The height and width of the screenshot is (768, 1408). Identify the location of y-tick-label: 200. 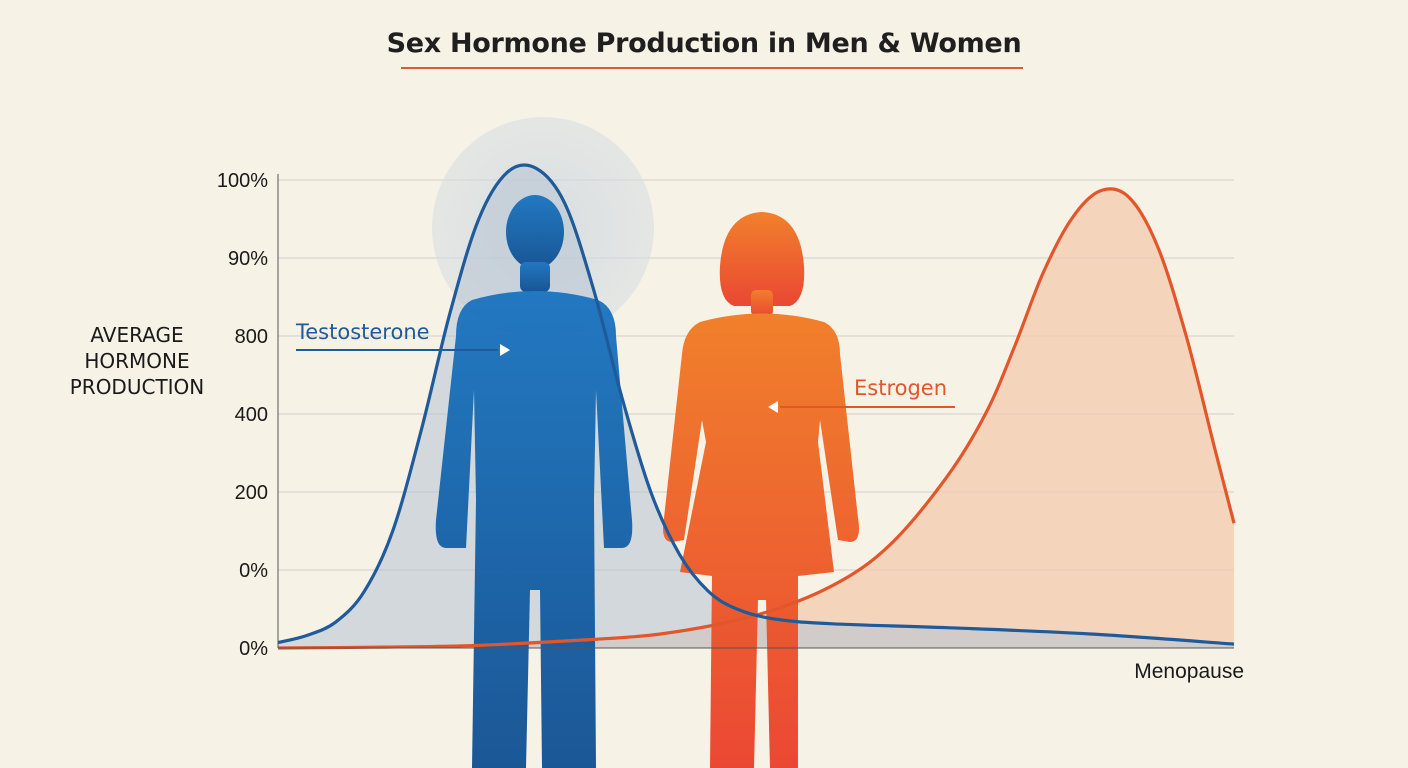
(251, 493).